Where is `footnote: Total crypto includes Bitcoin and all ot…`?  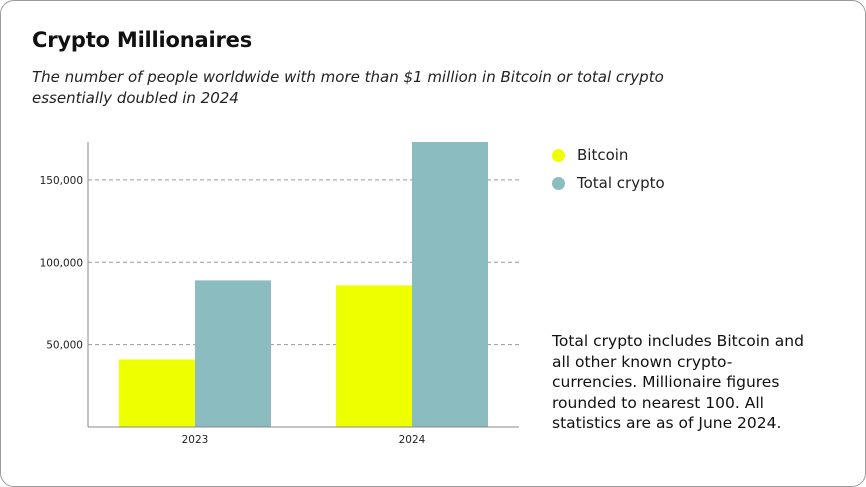
footnote: Total crypto includes Bitcoin and all ot… is located at coordinates (678, 382).